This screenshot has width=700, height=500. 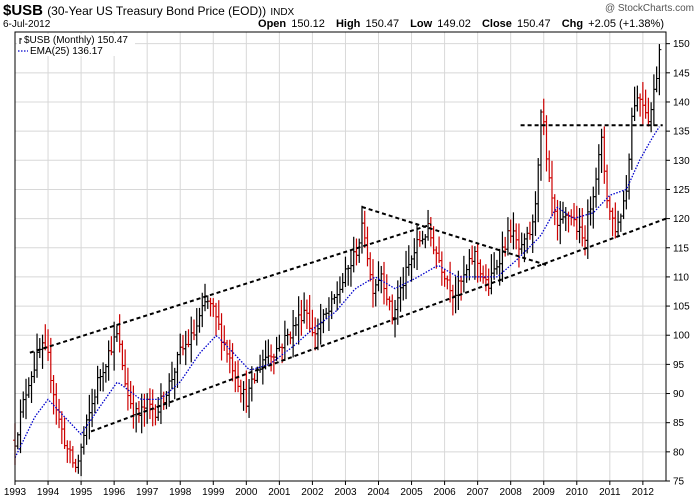 I want to click on x-tick-label: 1998, so click(x=180, y=492).